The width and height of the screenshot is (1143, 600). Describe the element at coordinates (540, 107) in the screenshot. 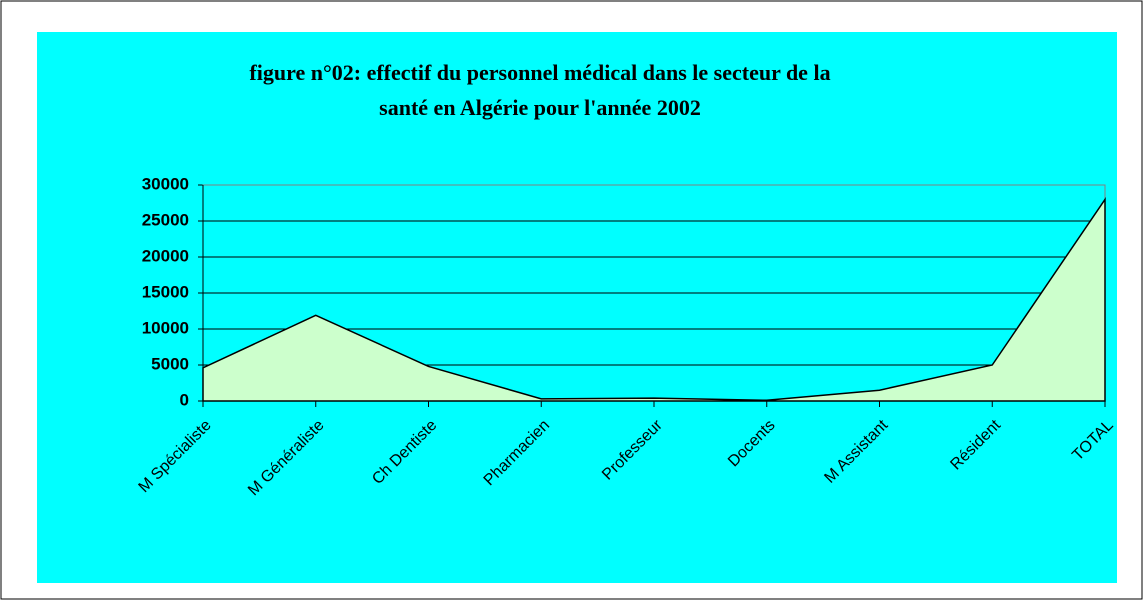

I see `chart-title: santé en Algérie pour l'année 2002` at that location.